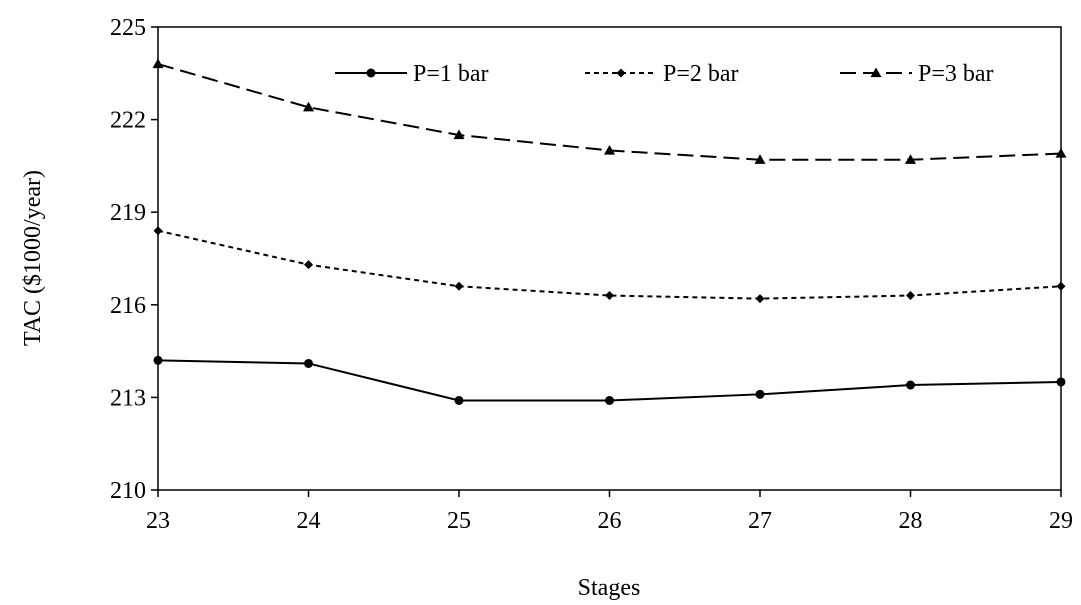  What do you see at coordinates (128, 121) in the screenshot?
I see `y-tick-label: 222` at bounding box center [128, 121].